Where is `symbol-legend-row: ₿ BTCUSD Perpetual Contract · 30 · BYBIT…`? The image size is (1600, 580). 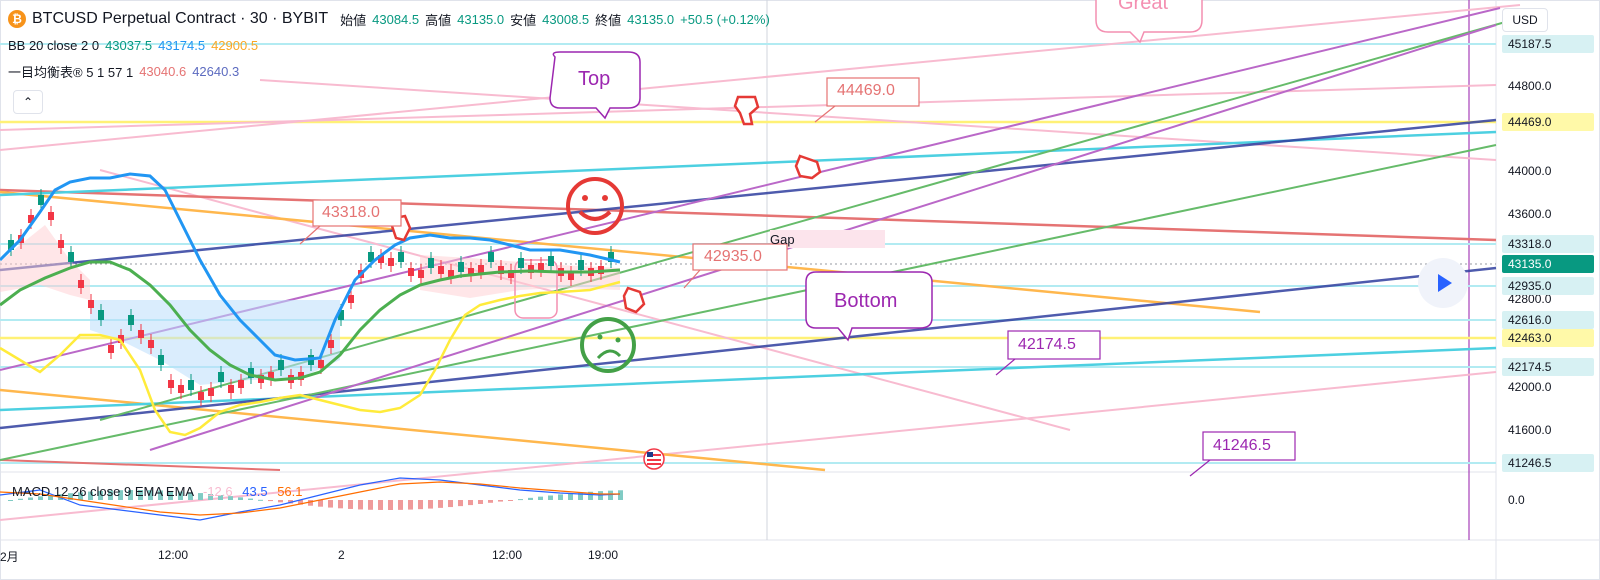
symbol-legend-row: ₿ BTCUSD Perpetual Contract · 30 · BYBIT… is located at coordinates (389, 19).